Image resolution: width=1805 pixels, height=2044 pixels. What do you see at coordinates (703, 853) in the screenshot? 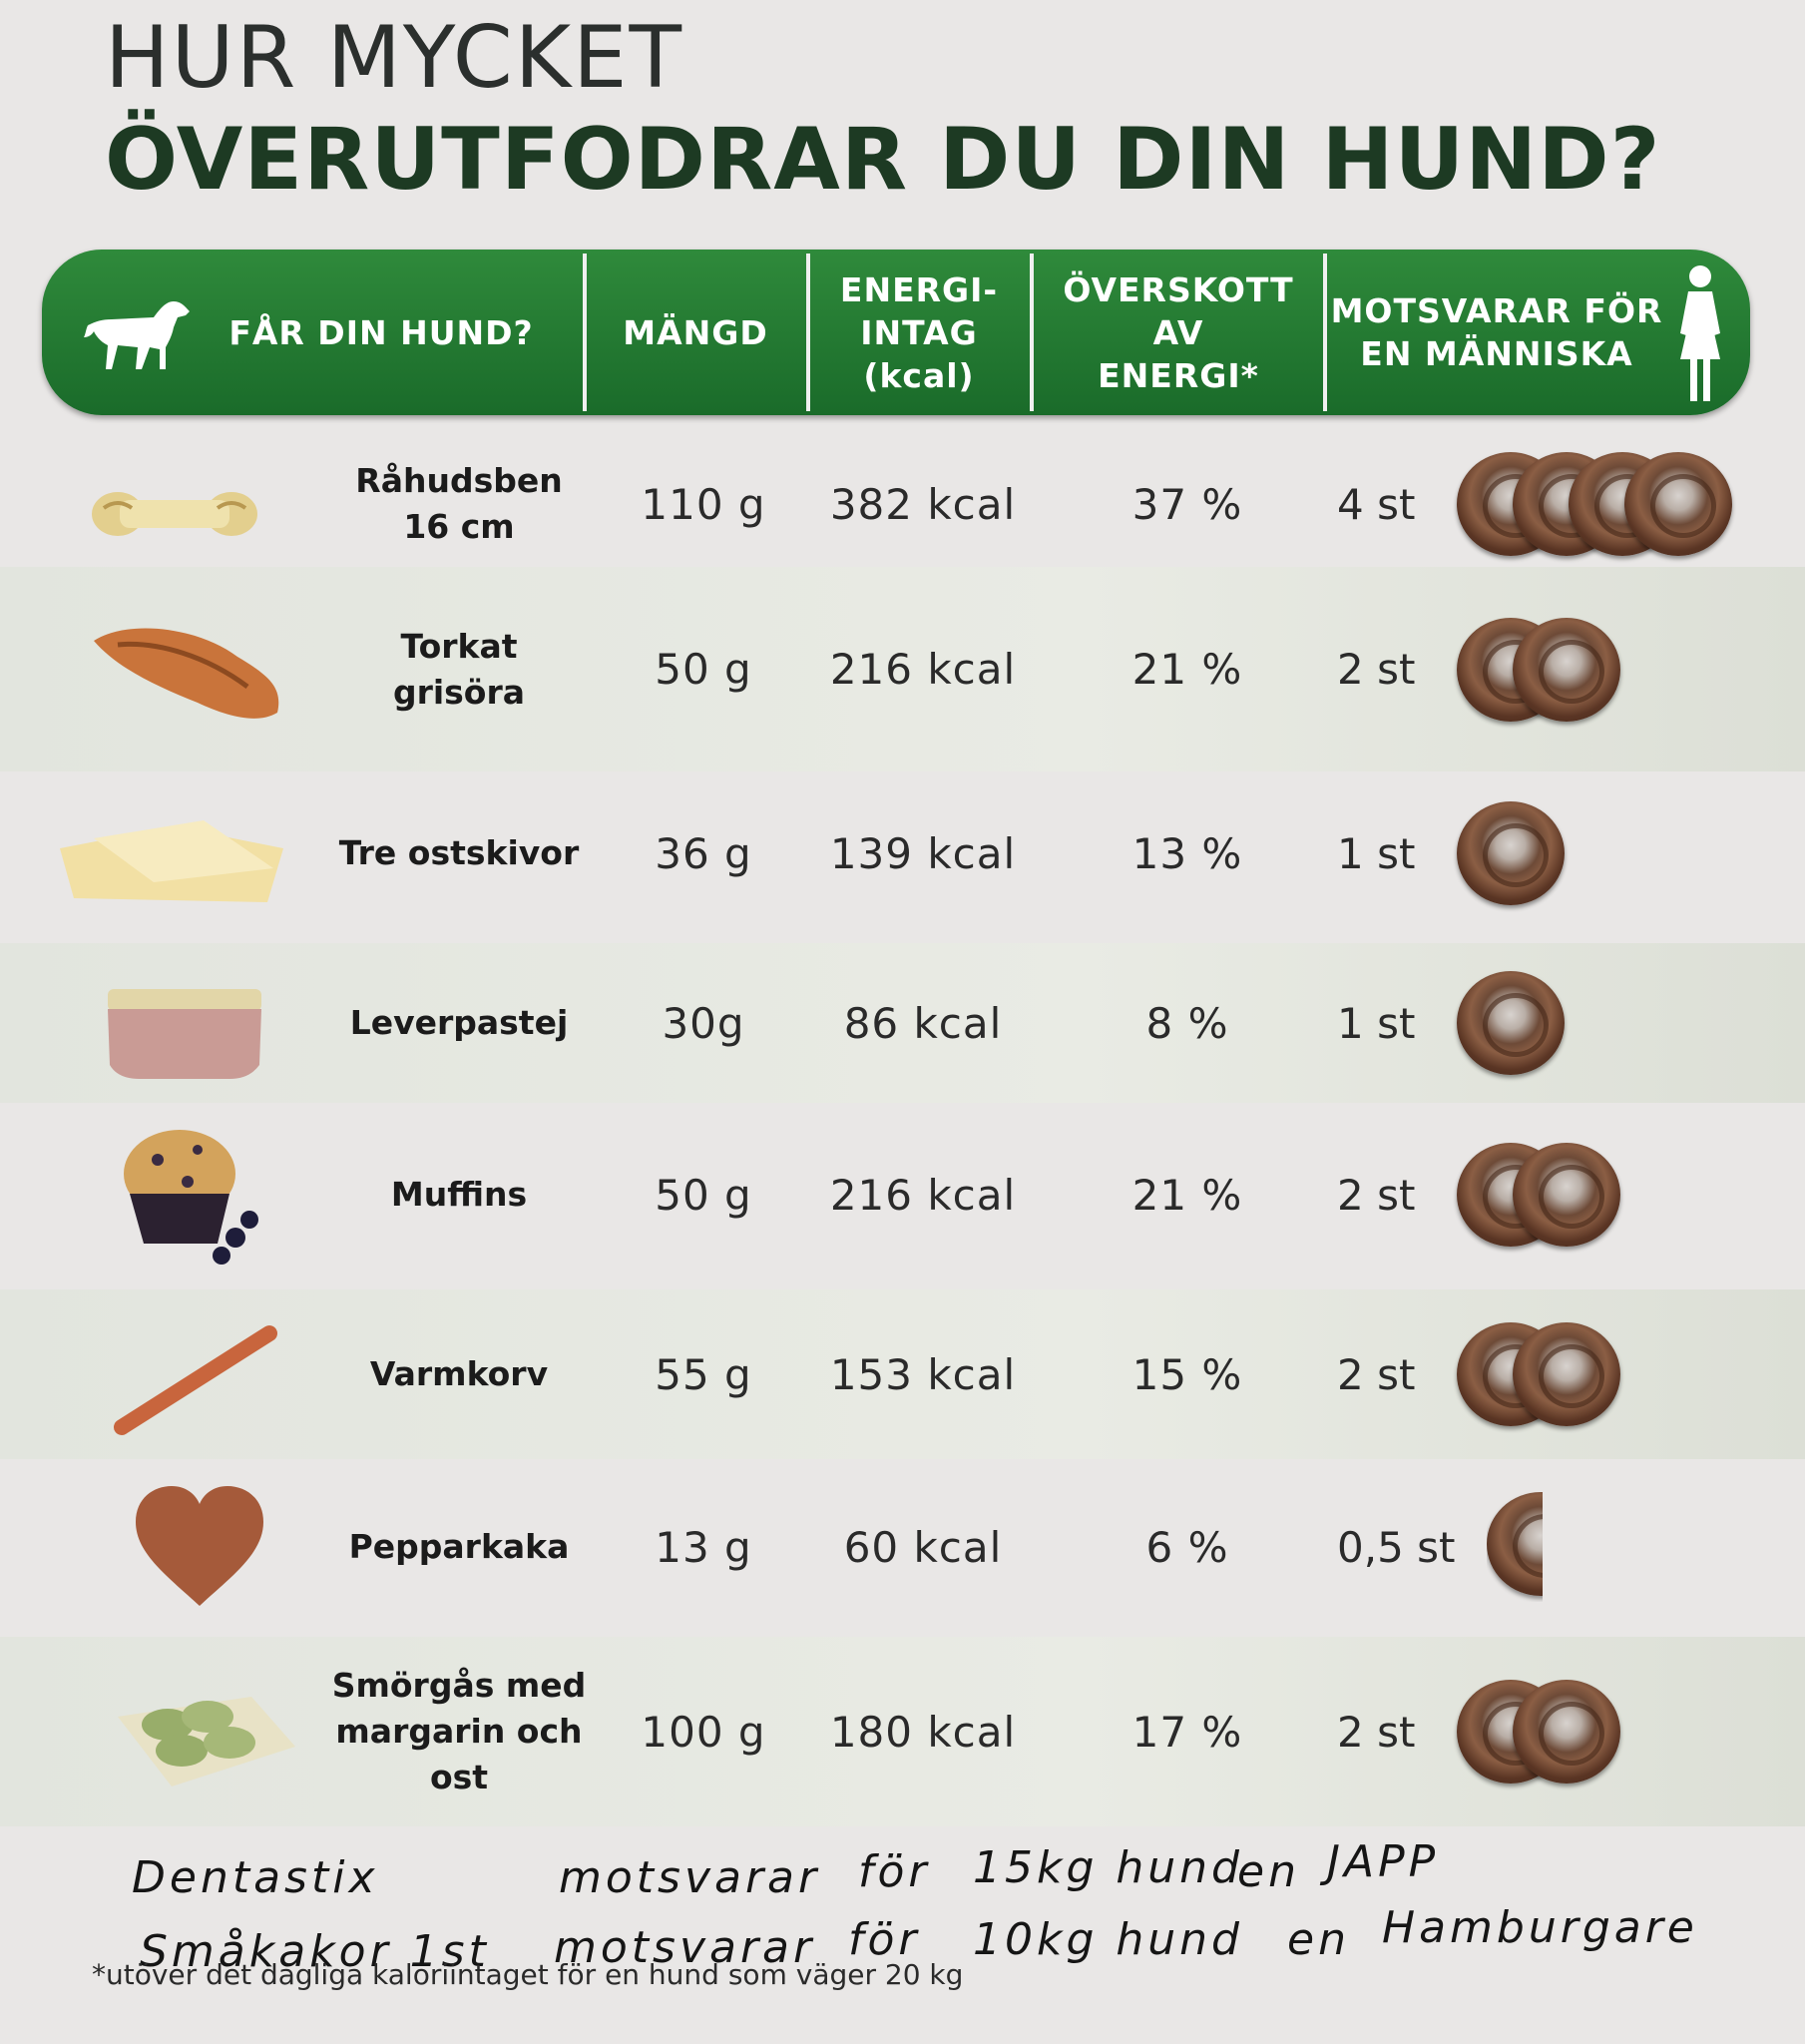
I see `amount-value: 36 g` at bounding box center [703, 853].